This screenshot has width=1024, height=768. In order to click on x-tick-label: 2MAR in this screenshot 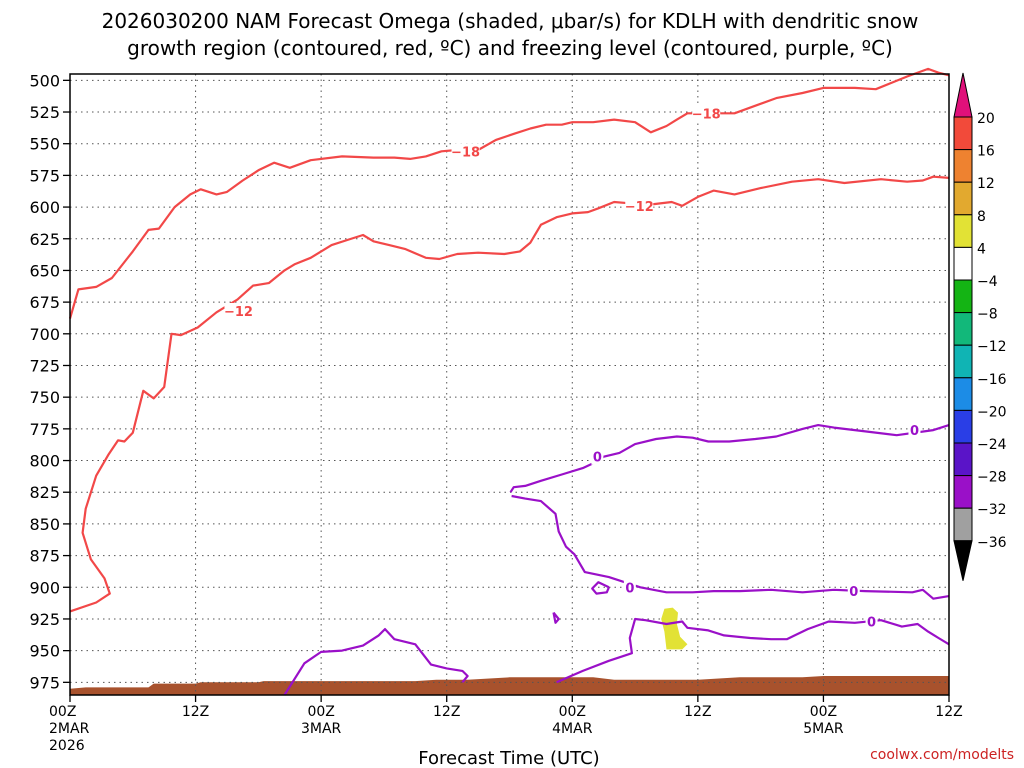, I will do `click(69, 729)`.